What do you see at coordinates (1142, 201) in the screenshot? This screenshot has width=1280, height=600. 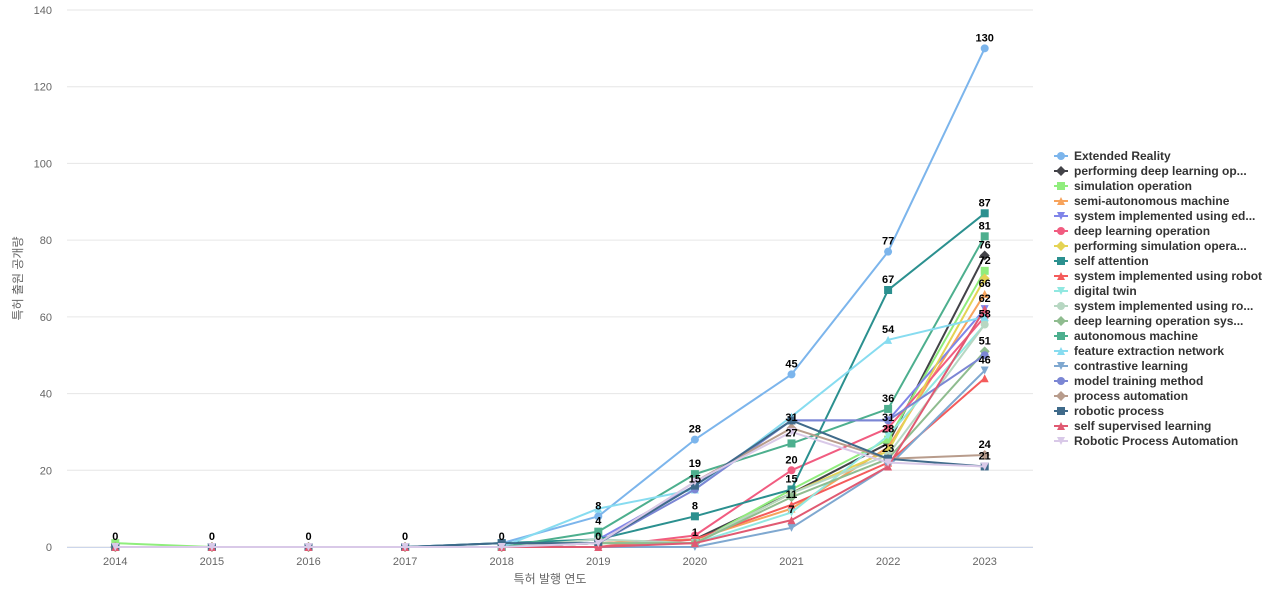 I see `legend-item: semi-autonomous machine` at bounding box center [1142, 201].